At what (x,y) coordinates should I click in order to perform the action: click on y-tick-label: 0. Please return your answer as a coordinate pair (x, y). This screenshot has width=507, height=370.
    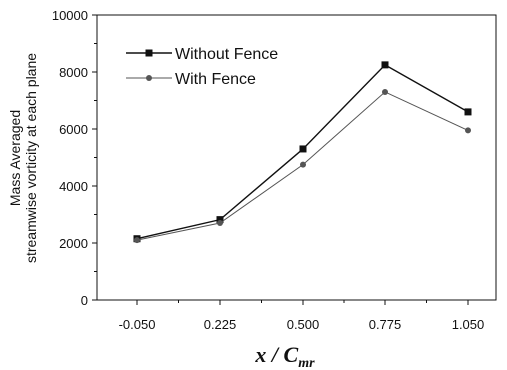
    Looking at the image, I should click on (84, 300).